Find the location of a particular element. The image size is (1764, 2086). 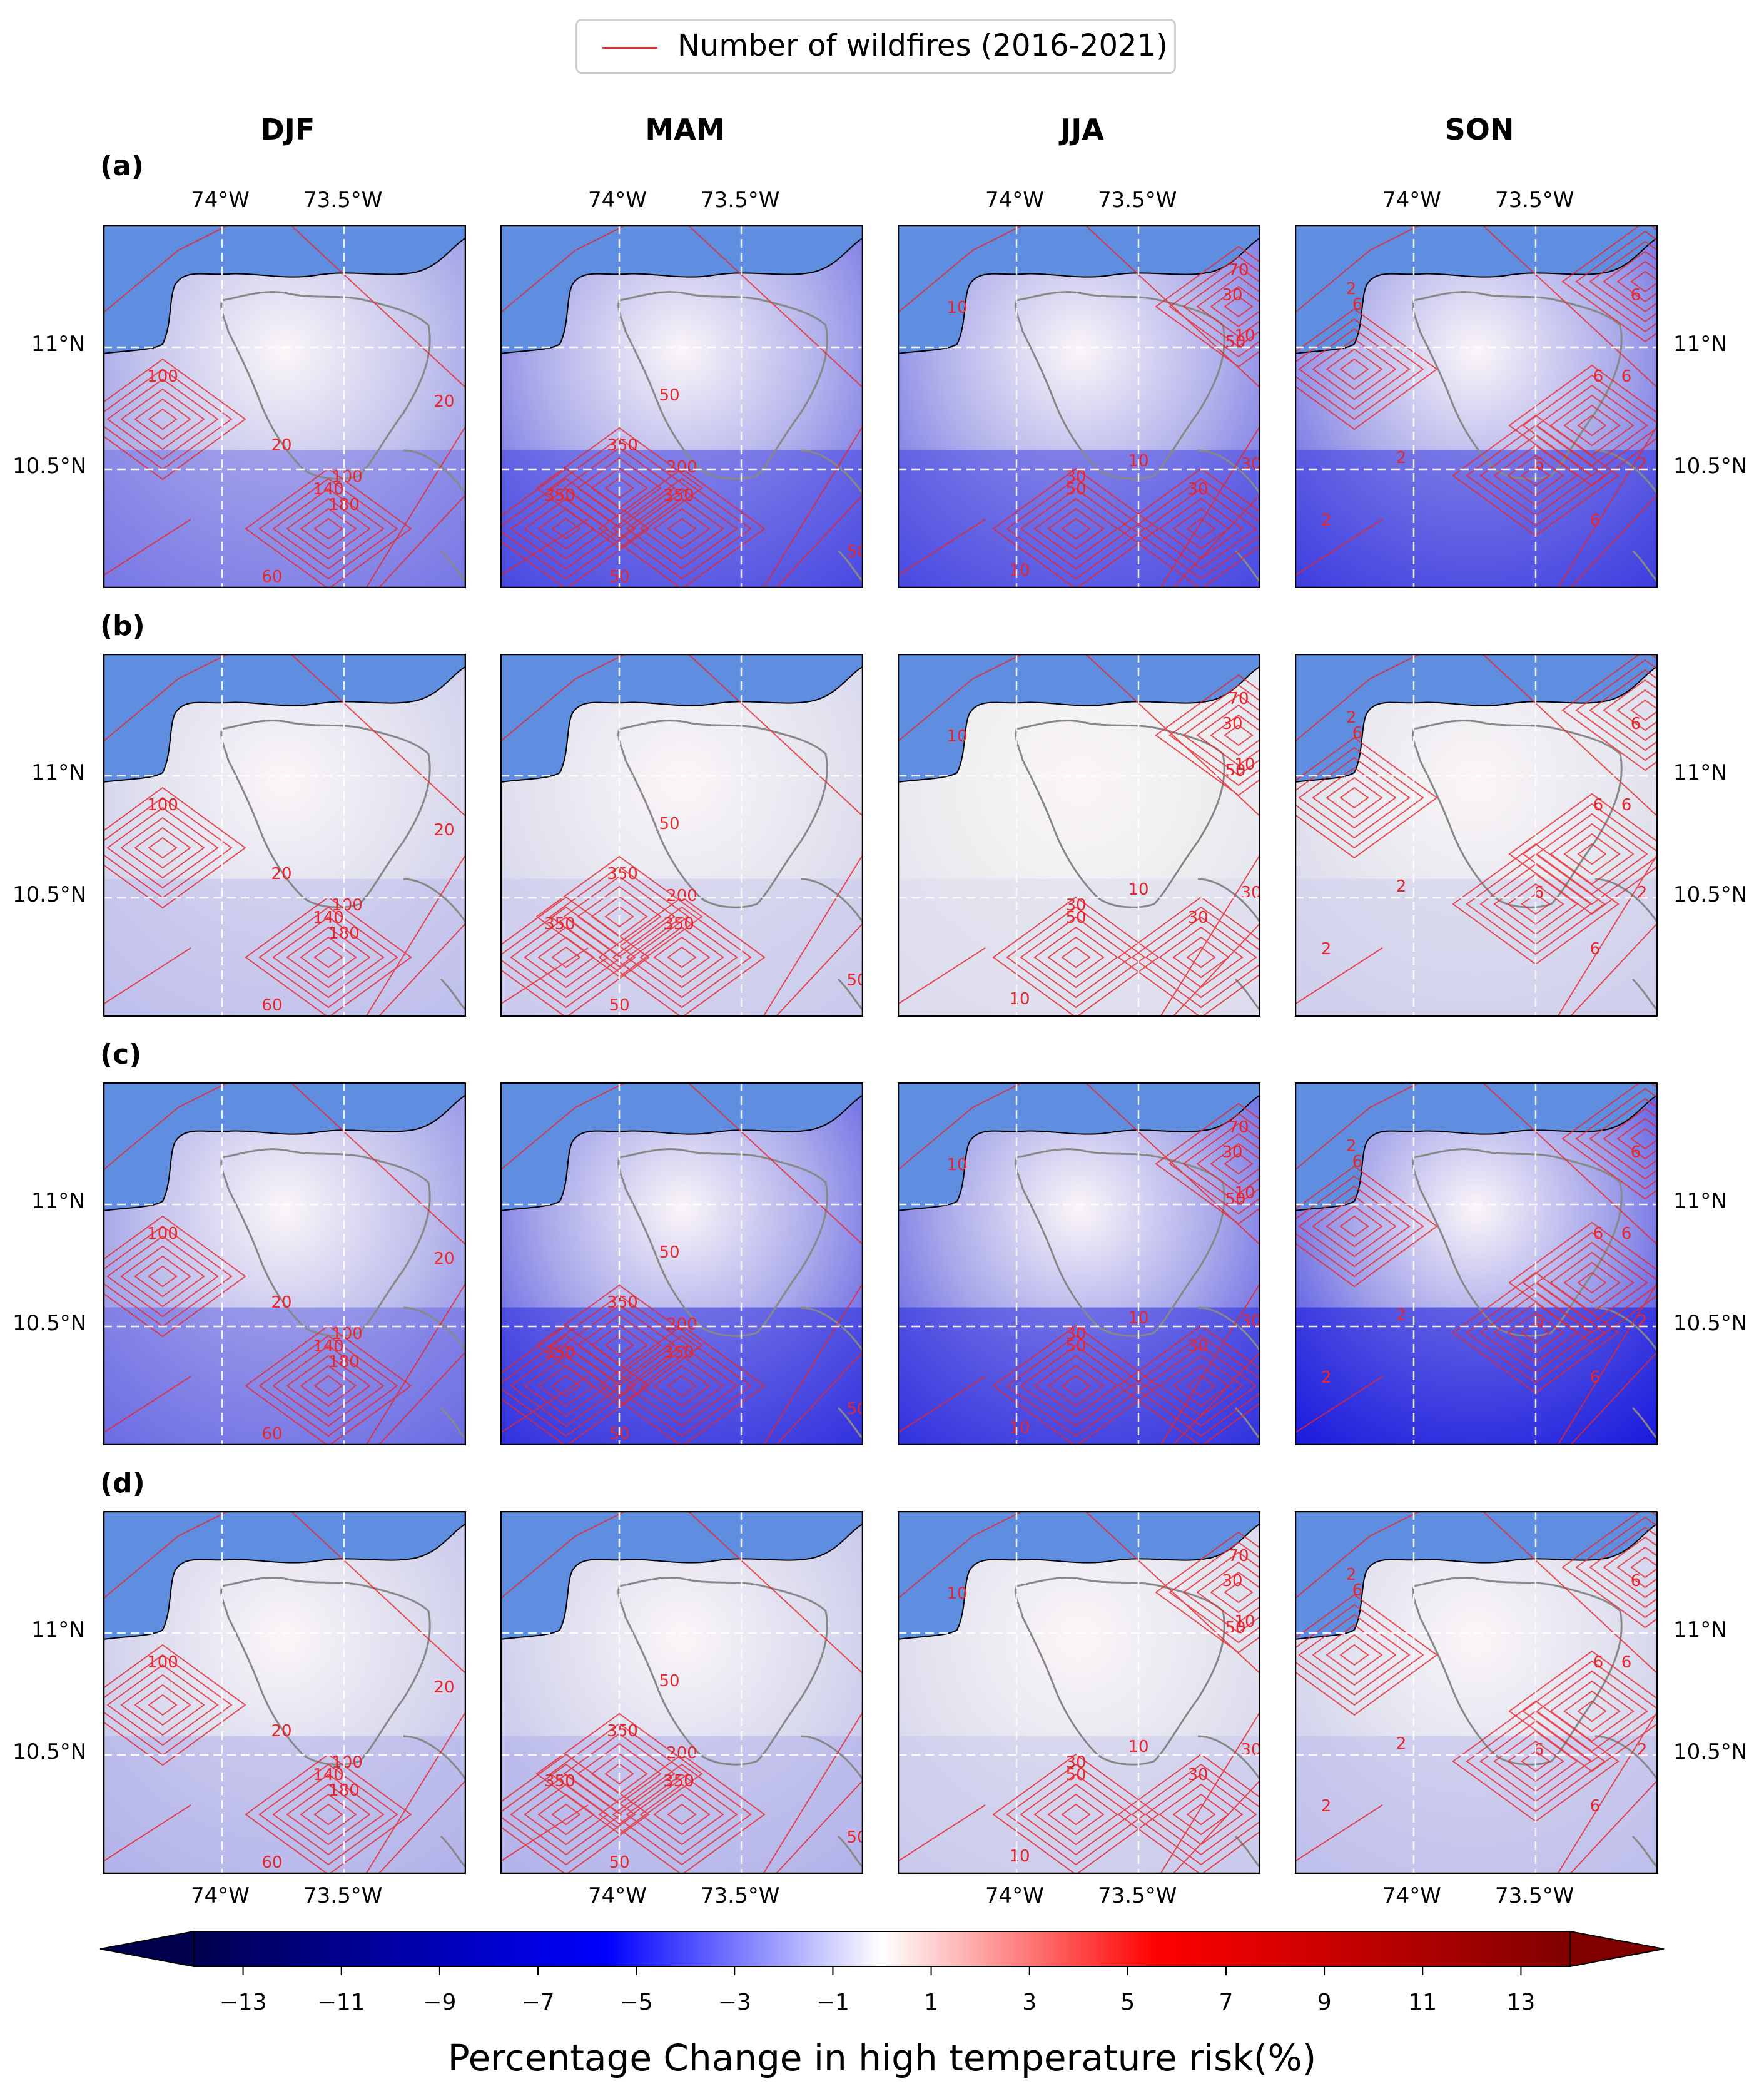

right-lat-tick: 11°N is located at coordinates (1700, 1629).